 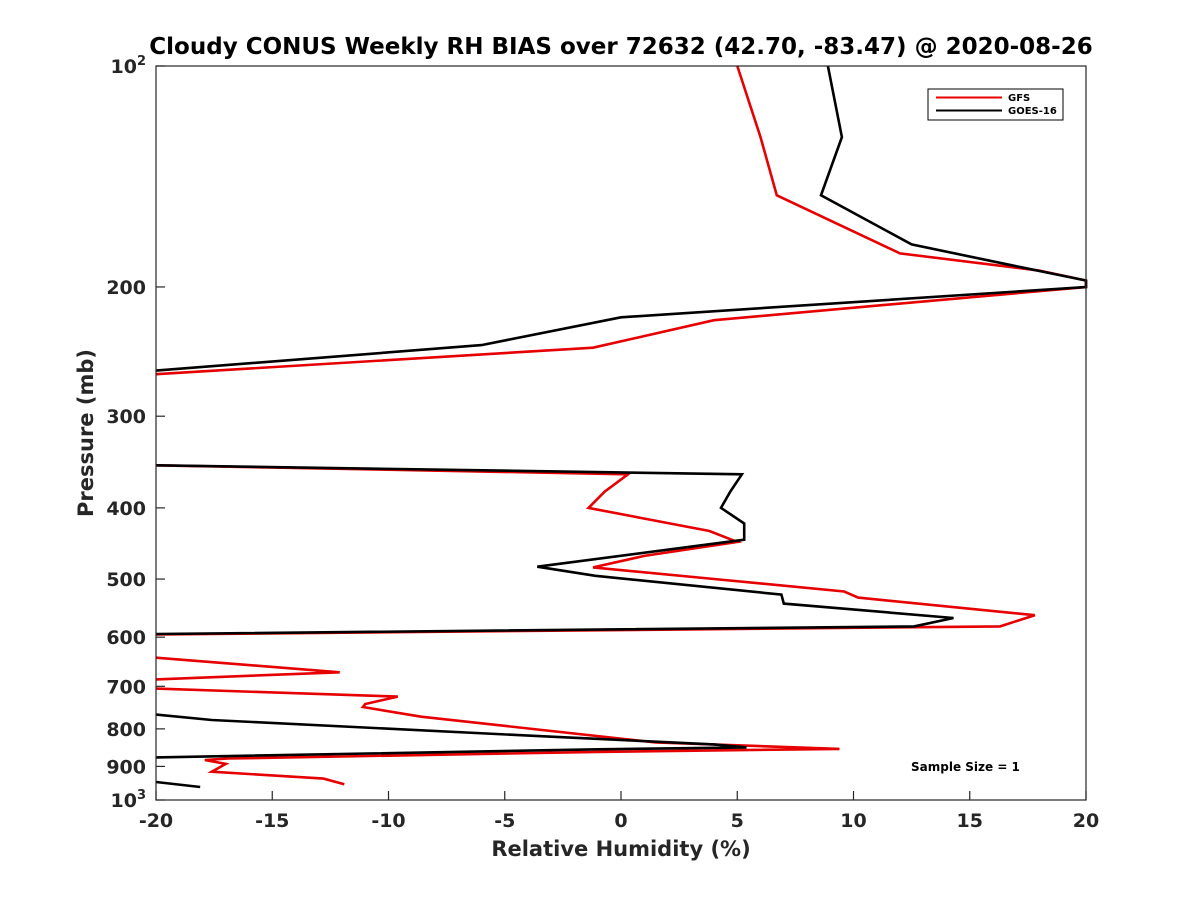 What do you see at coordinates (1019, 98) in the screenshot?
I see `legend-label-gfs: GFS` at bounding box center [1019, 98].